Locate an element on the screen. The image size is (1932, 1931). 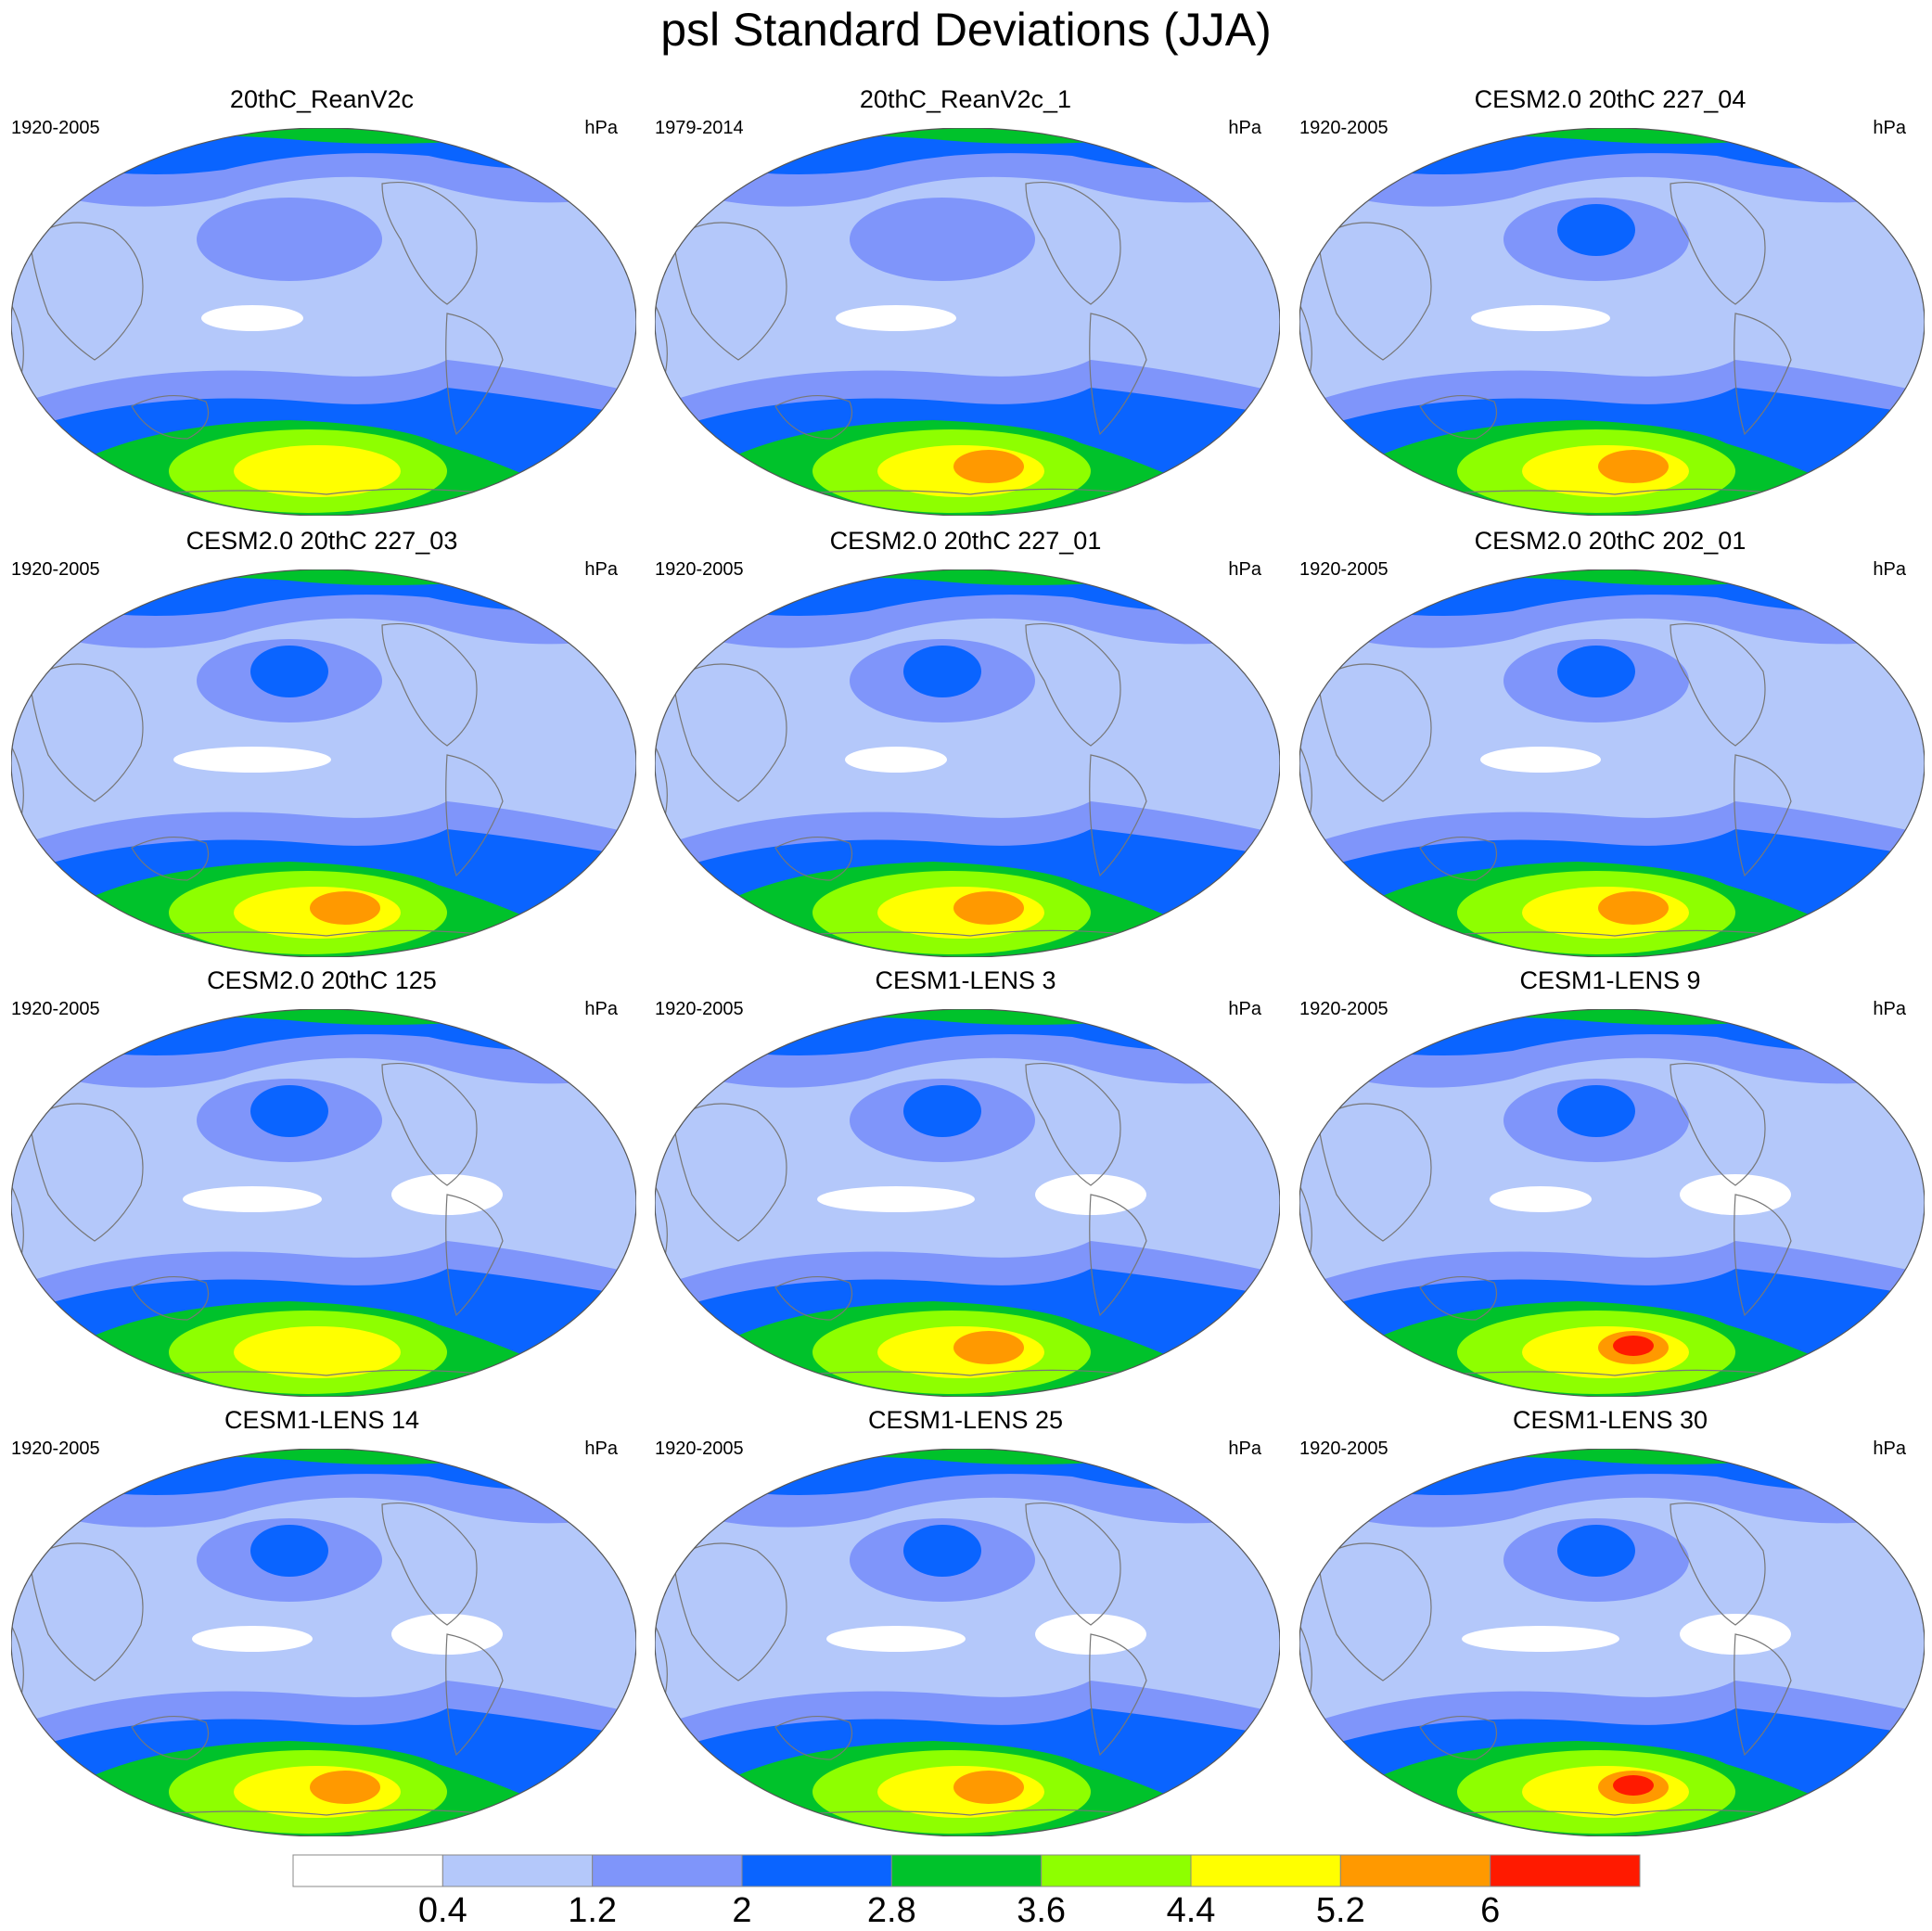
map-panel: CESM2.0 20thC 125 1920-2005 hPa is located at coordinates (322, 1183).